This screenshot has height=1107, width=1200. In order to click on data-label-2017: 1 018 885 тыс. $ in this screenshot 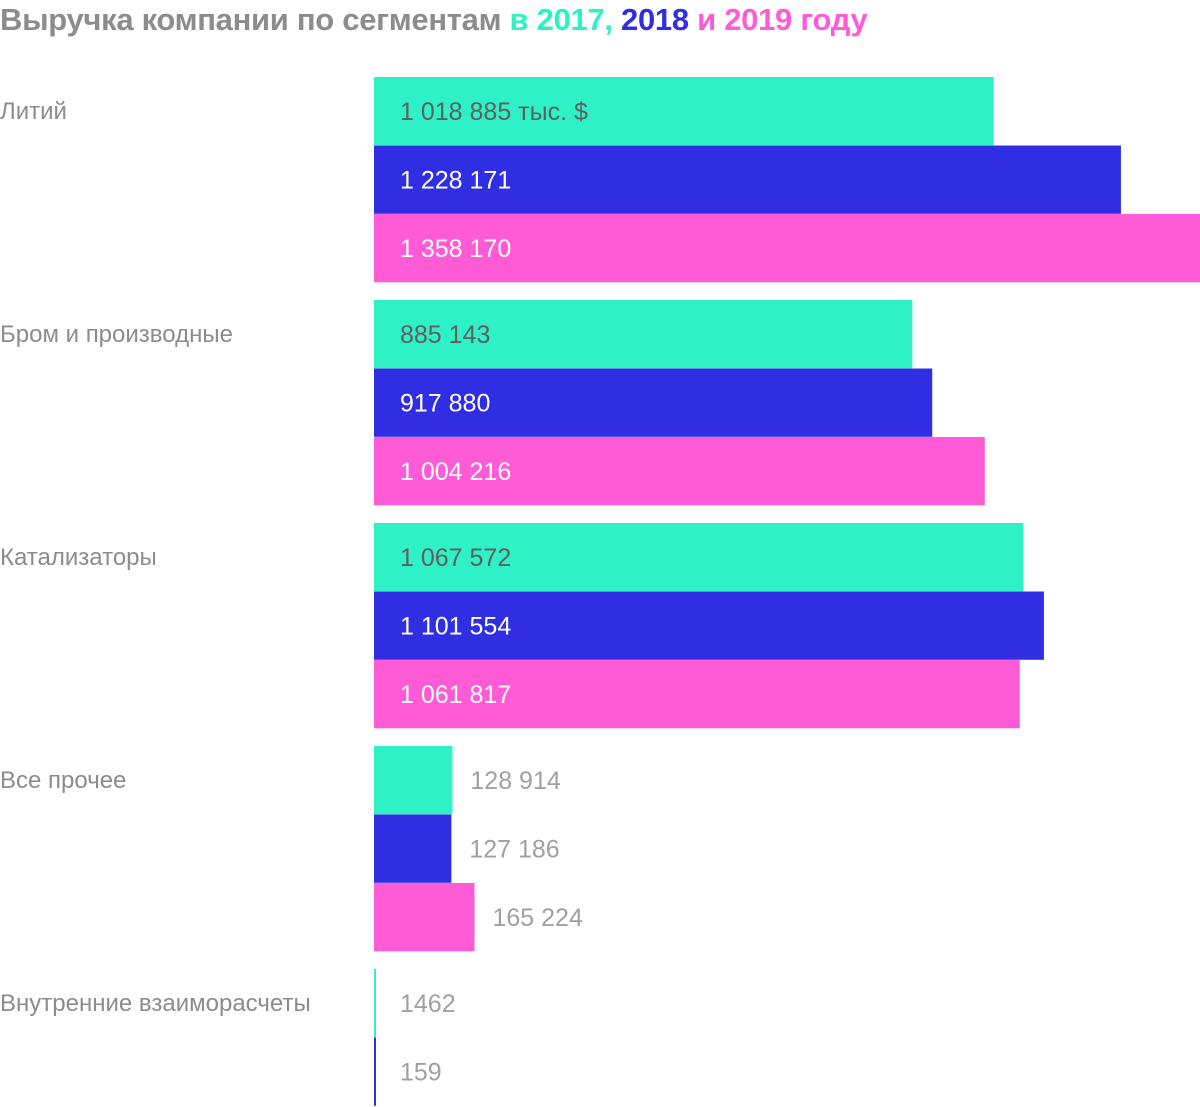, I will do `click(494, 112)`.